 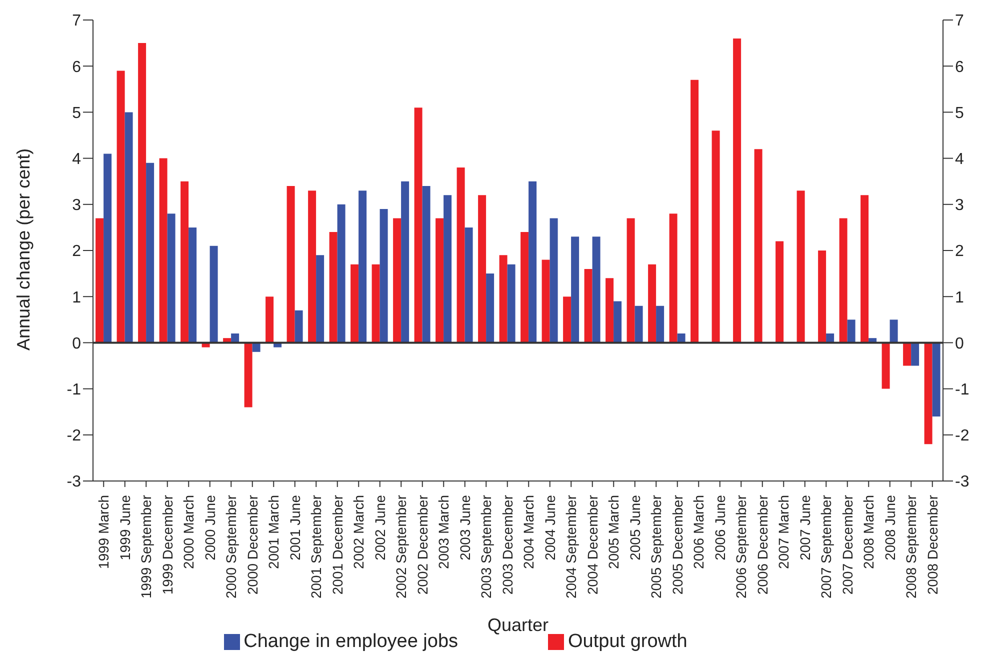 What do you see at coordinates (847, 544) in the screenshot?
I see `x-tick-label: 2007 December` at bounding box center [847, 544].